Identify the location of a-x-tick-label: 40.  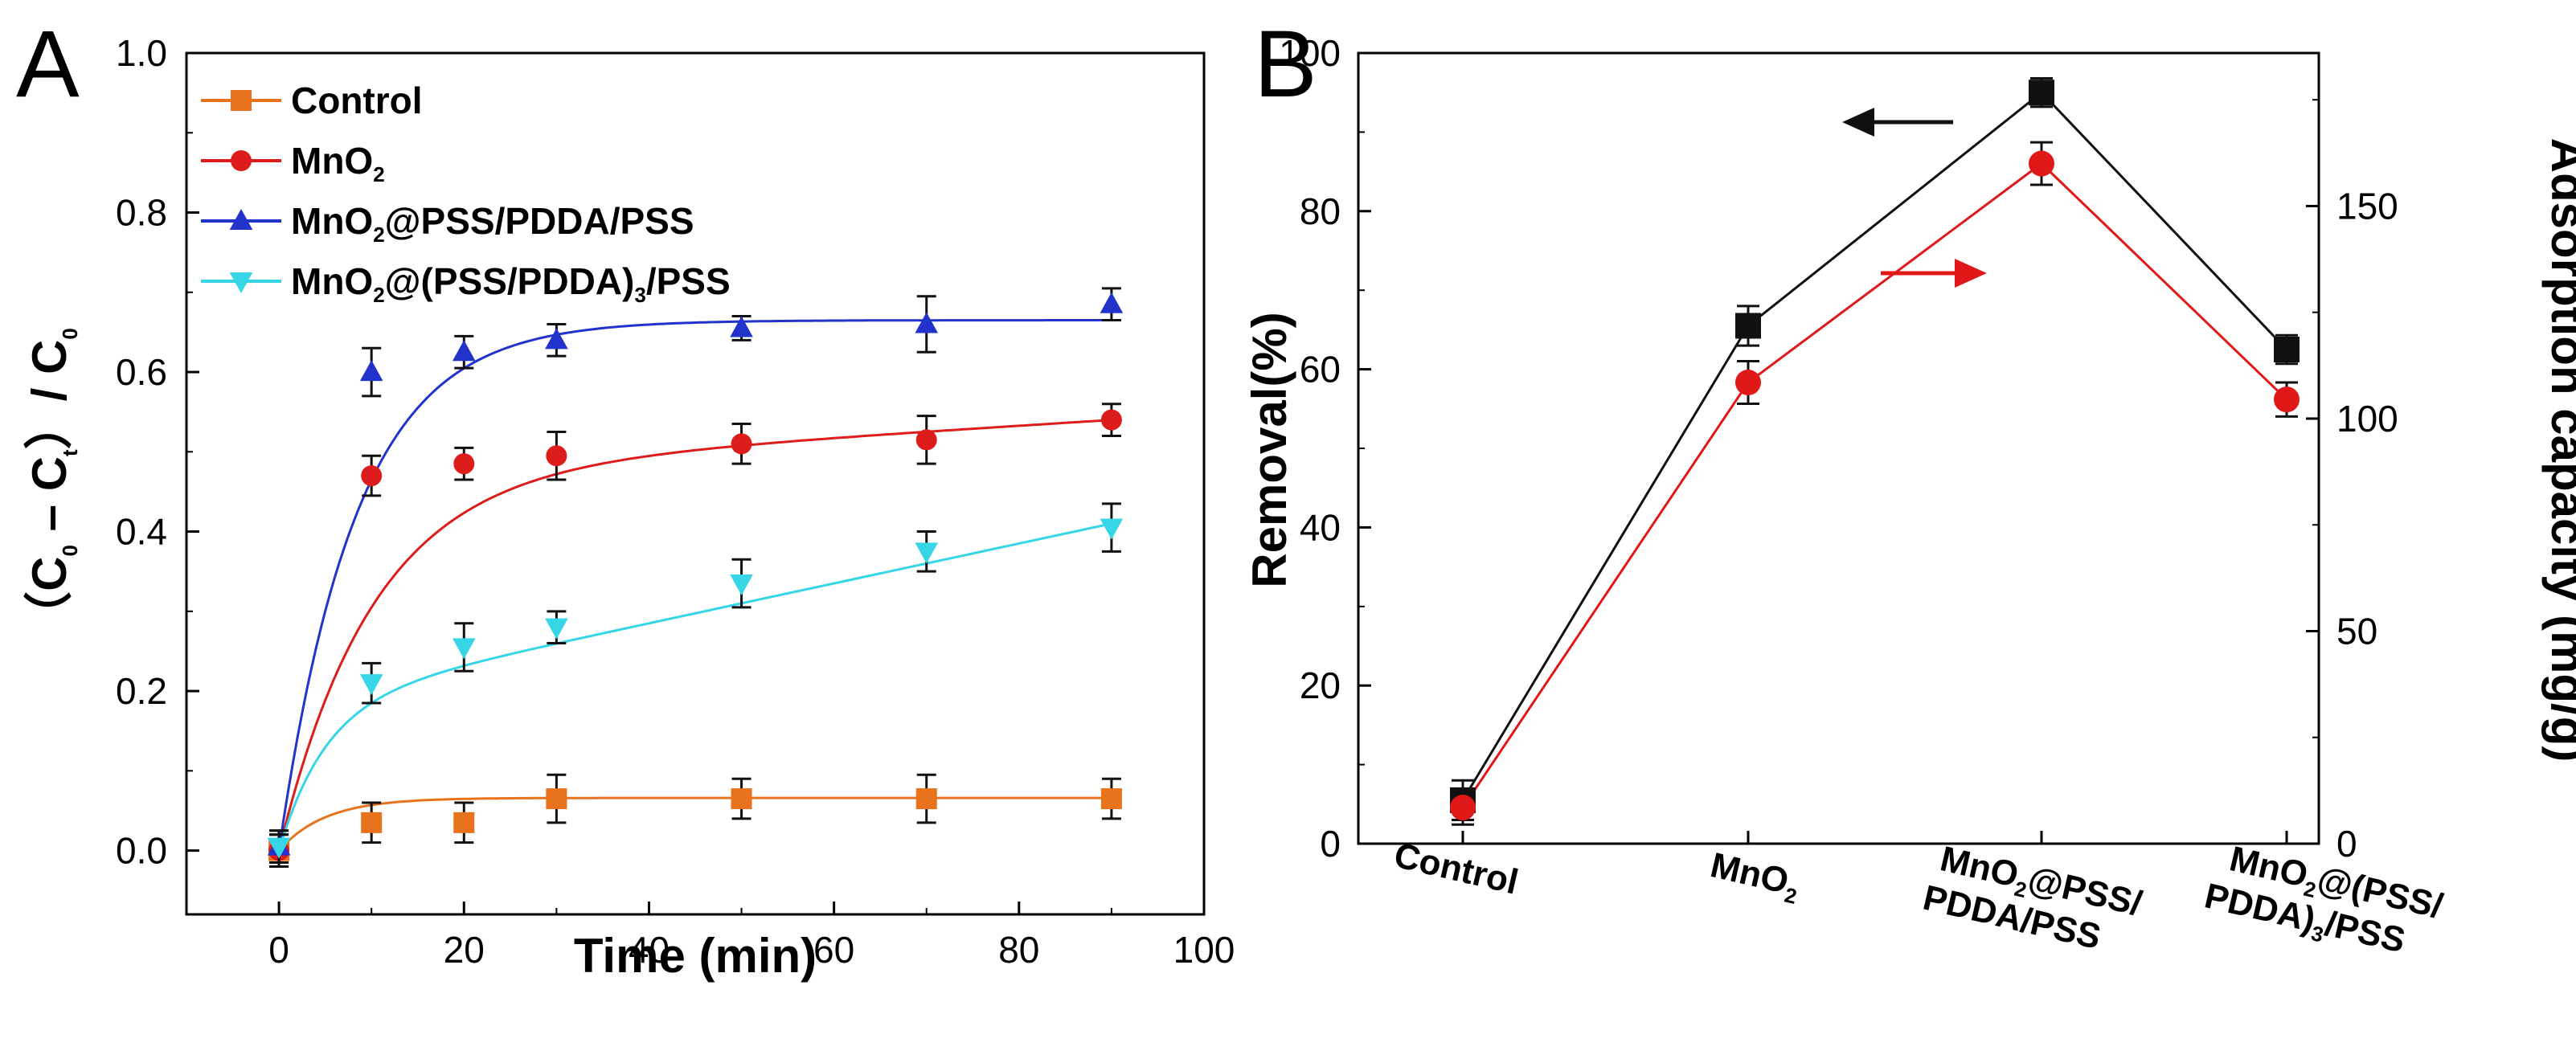
(649, 950).